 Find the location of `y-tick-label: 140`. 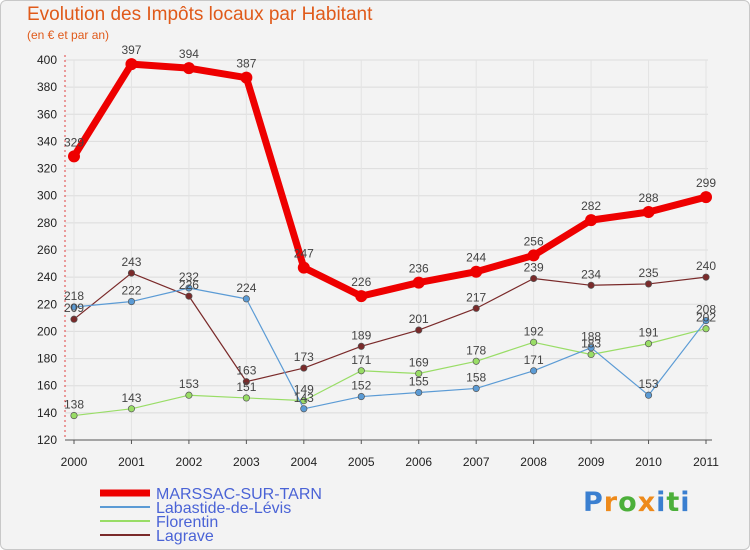

y-tick-label: 140 is located at coordinates (47, 413).